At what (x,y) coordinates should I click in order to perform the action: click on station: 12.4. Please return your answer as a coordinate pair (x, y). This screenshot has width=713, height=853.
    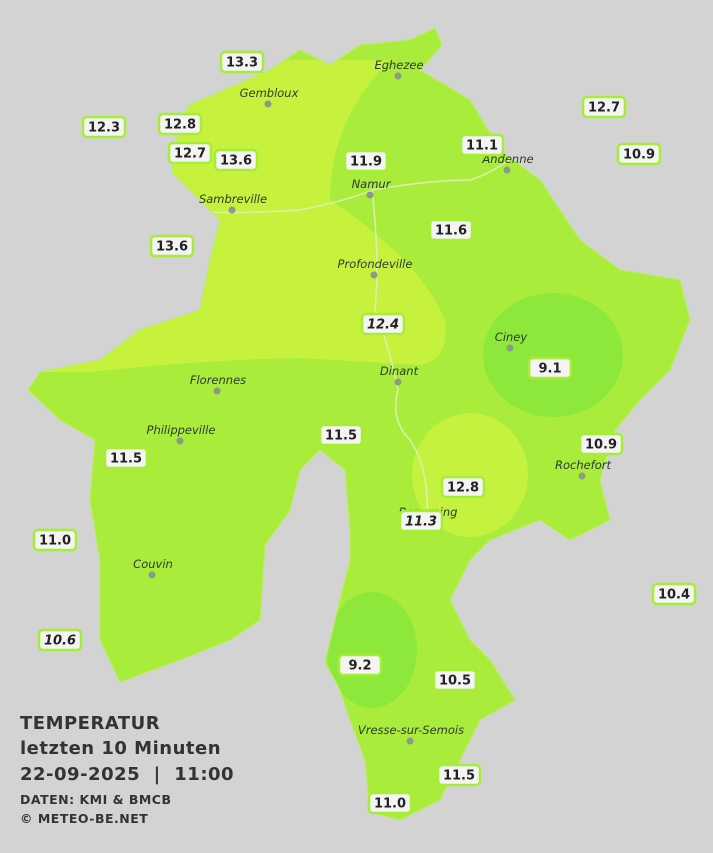
    Looking at the image, I should click on (383, 324).